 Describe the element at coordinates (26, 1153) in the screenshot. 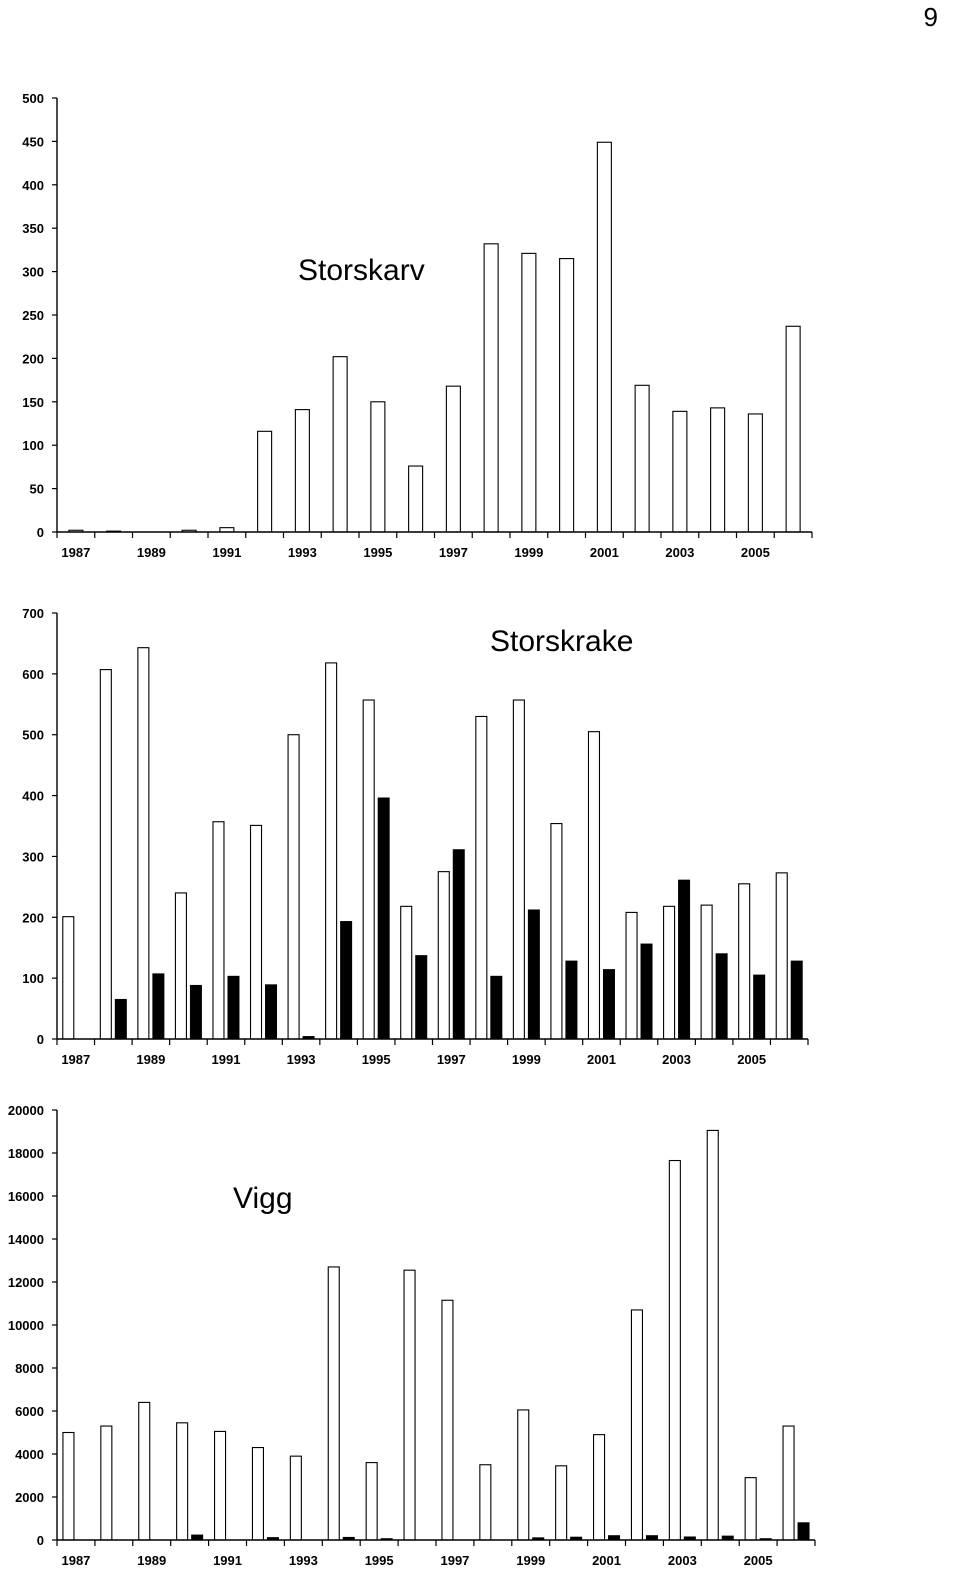

I see `vigg-ytick-label: 18000` at that location.